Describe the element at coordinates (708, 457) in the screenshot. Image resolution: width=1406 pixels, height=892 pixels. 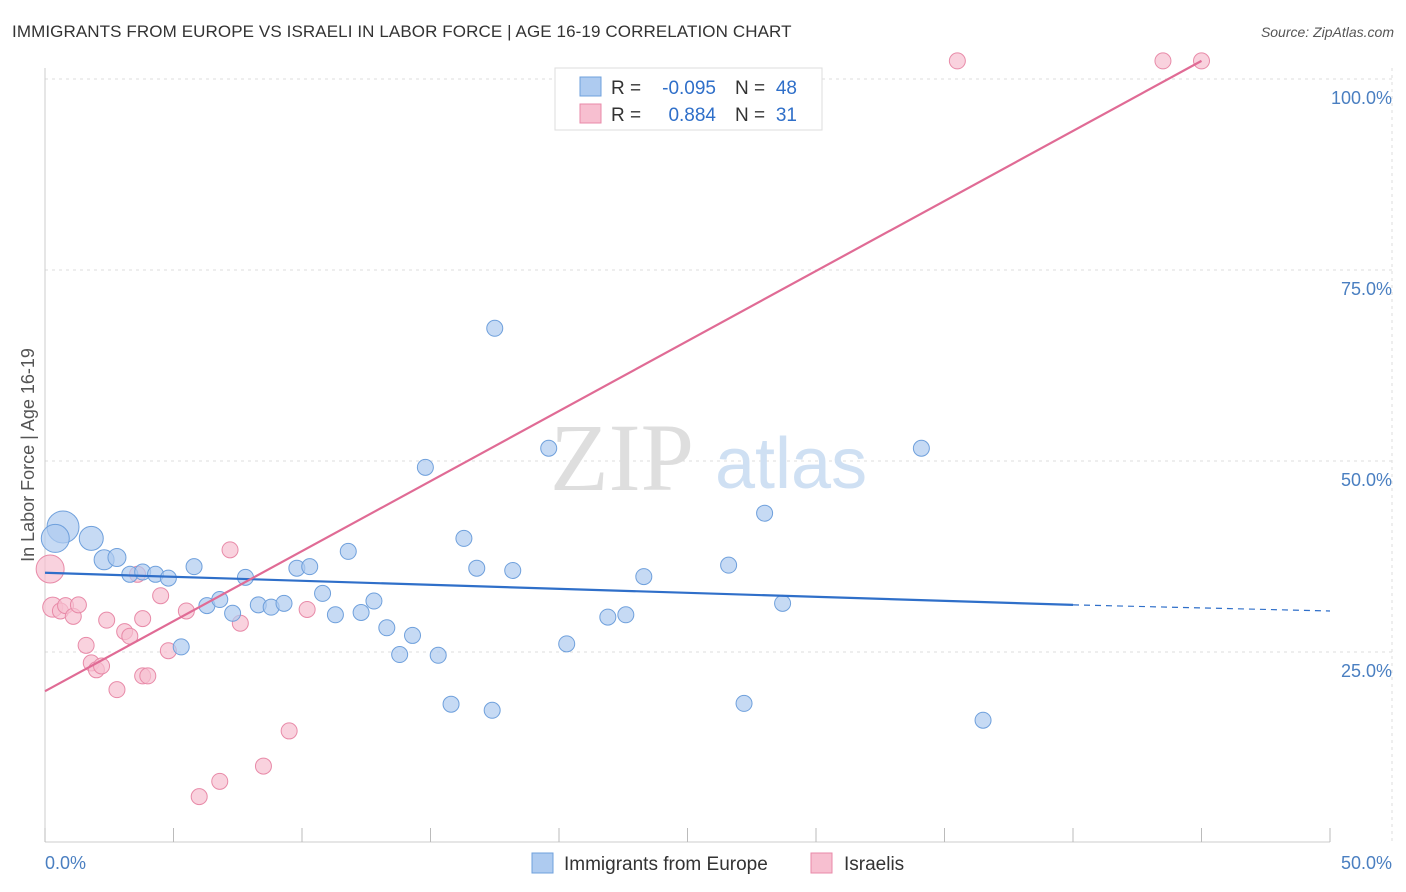
I see `watermark: ZIP atlas` at that location.